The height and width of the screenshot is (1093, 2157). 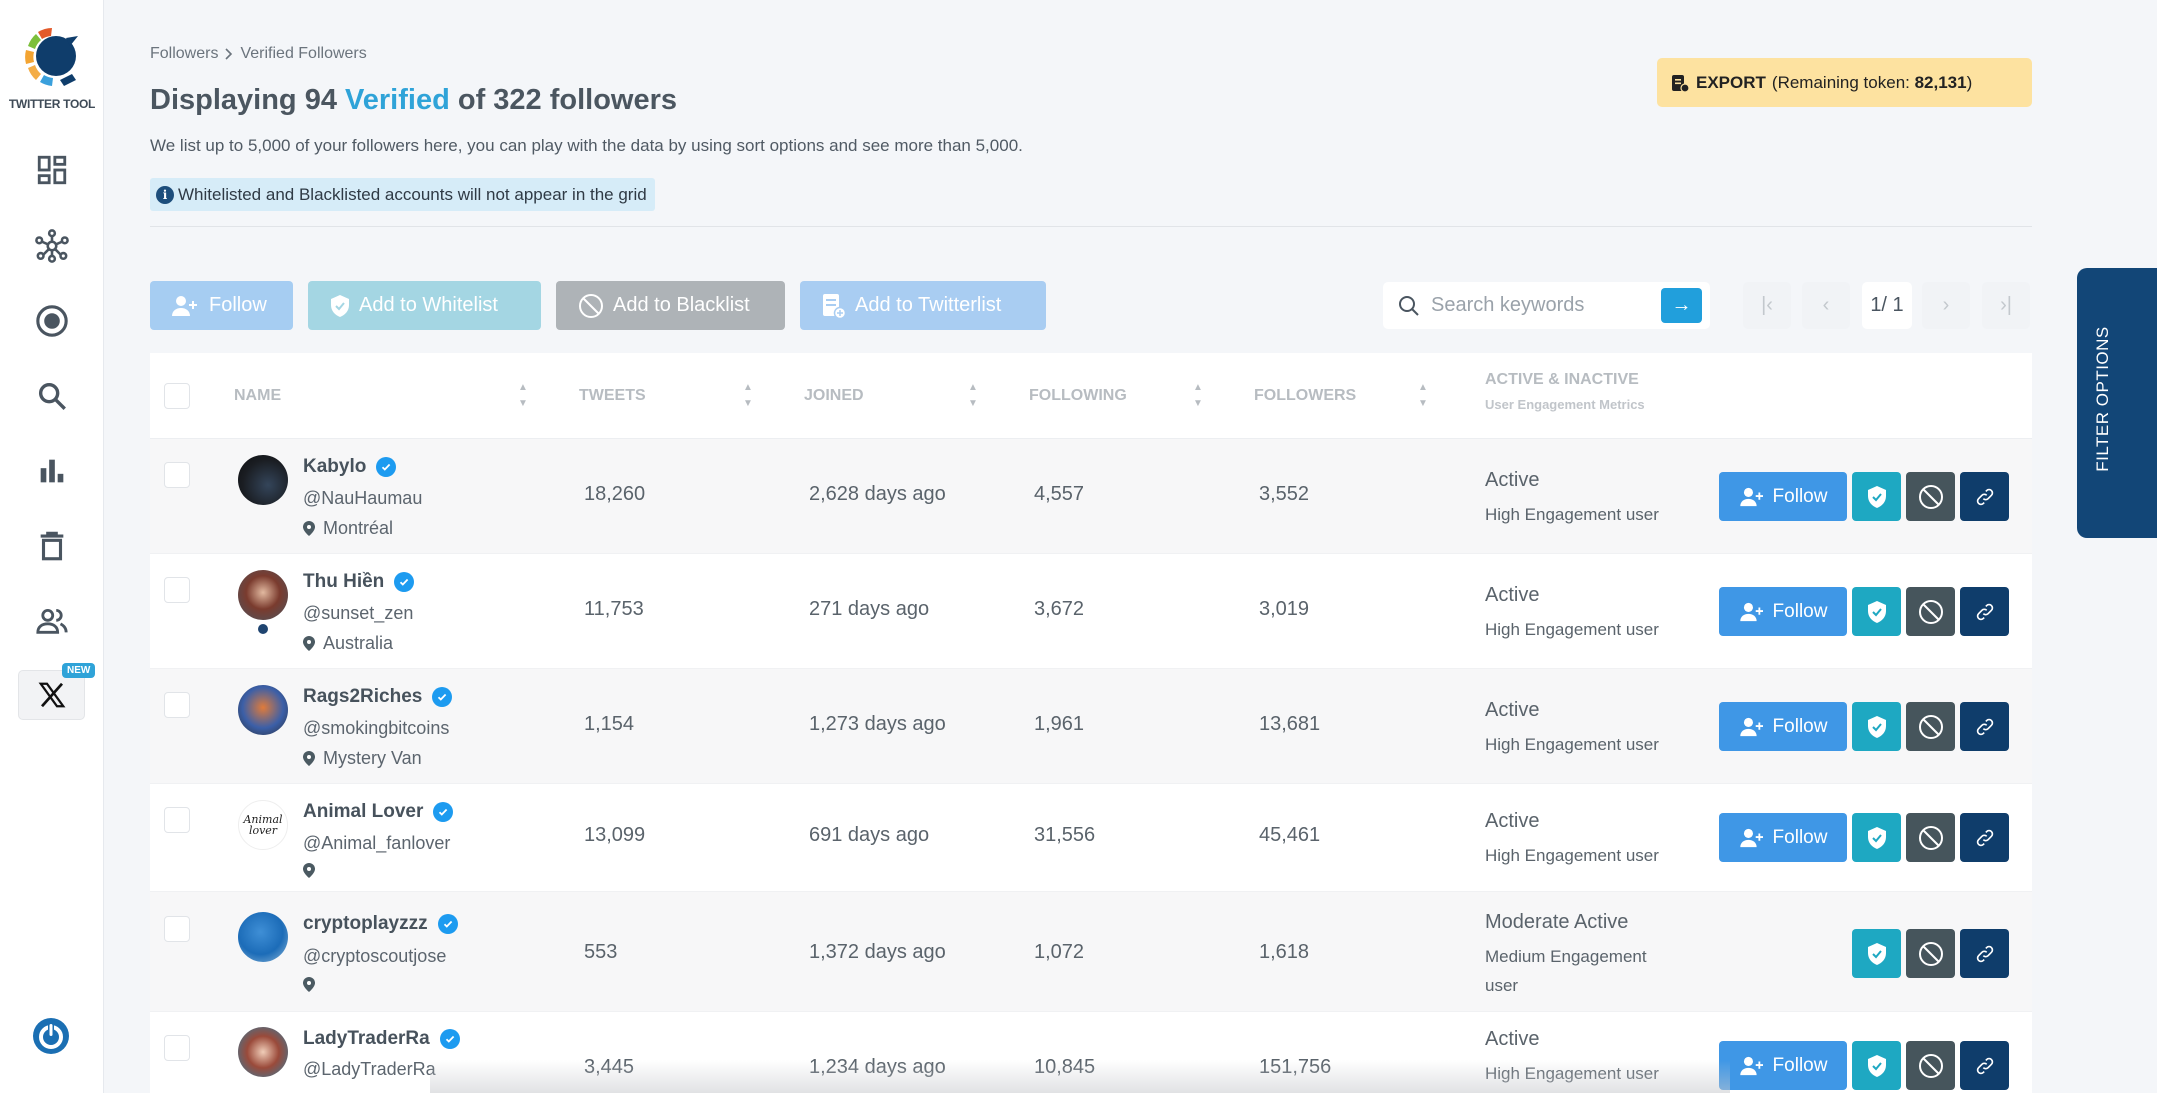 What do you see at coordinates (52, 170) in the screenshot?
I see `sidebar-item-dashboard` at bounding box center [52, 170].